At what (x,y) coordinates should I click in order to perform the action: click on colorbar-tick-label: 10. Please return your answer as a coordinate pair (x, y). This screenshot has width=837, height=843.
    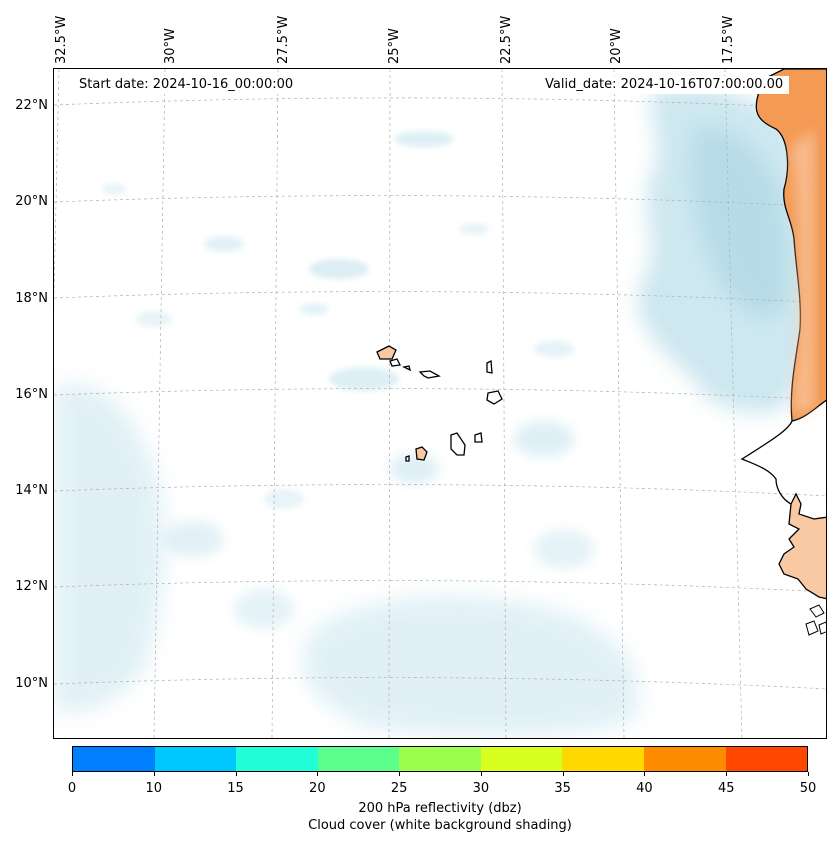
    Looking at the image, I should click on (154, 788).